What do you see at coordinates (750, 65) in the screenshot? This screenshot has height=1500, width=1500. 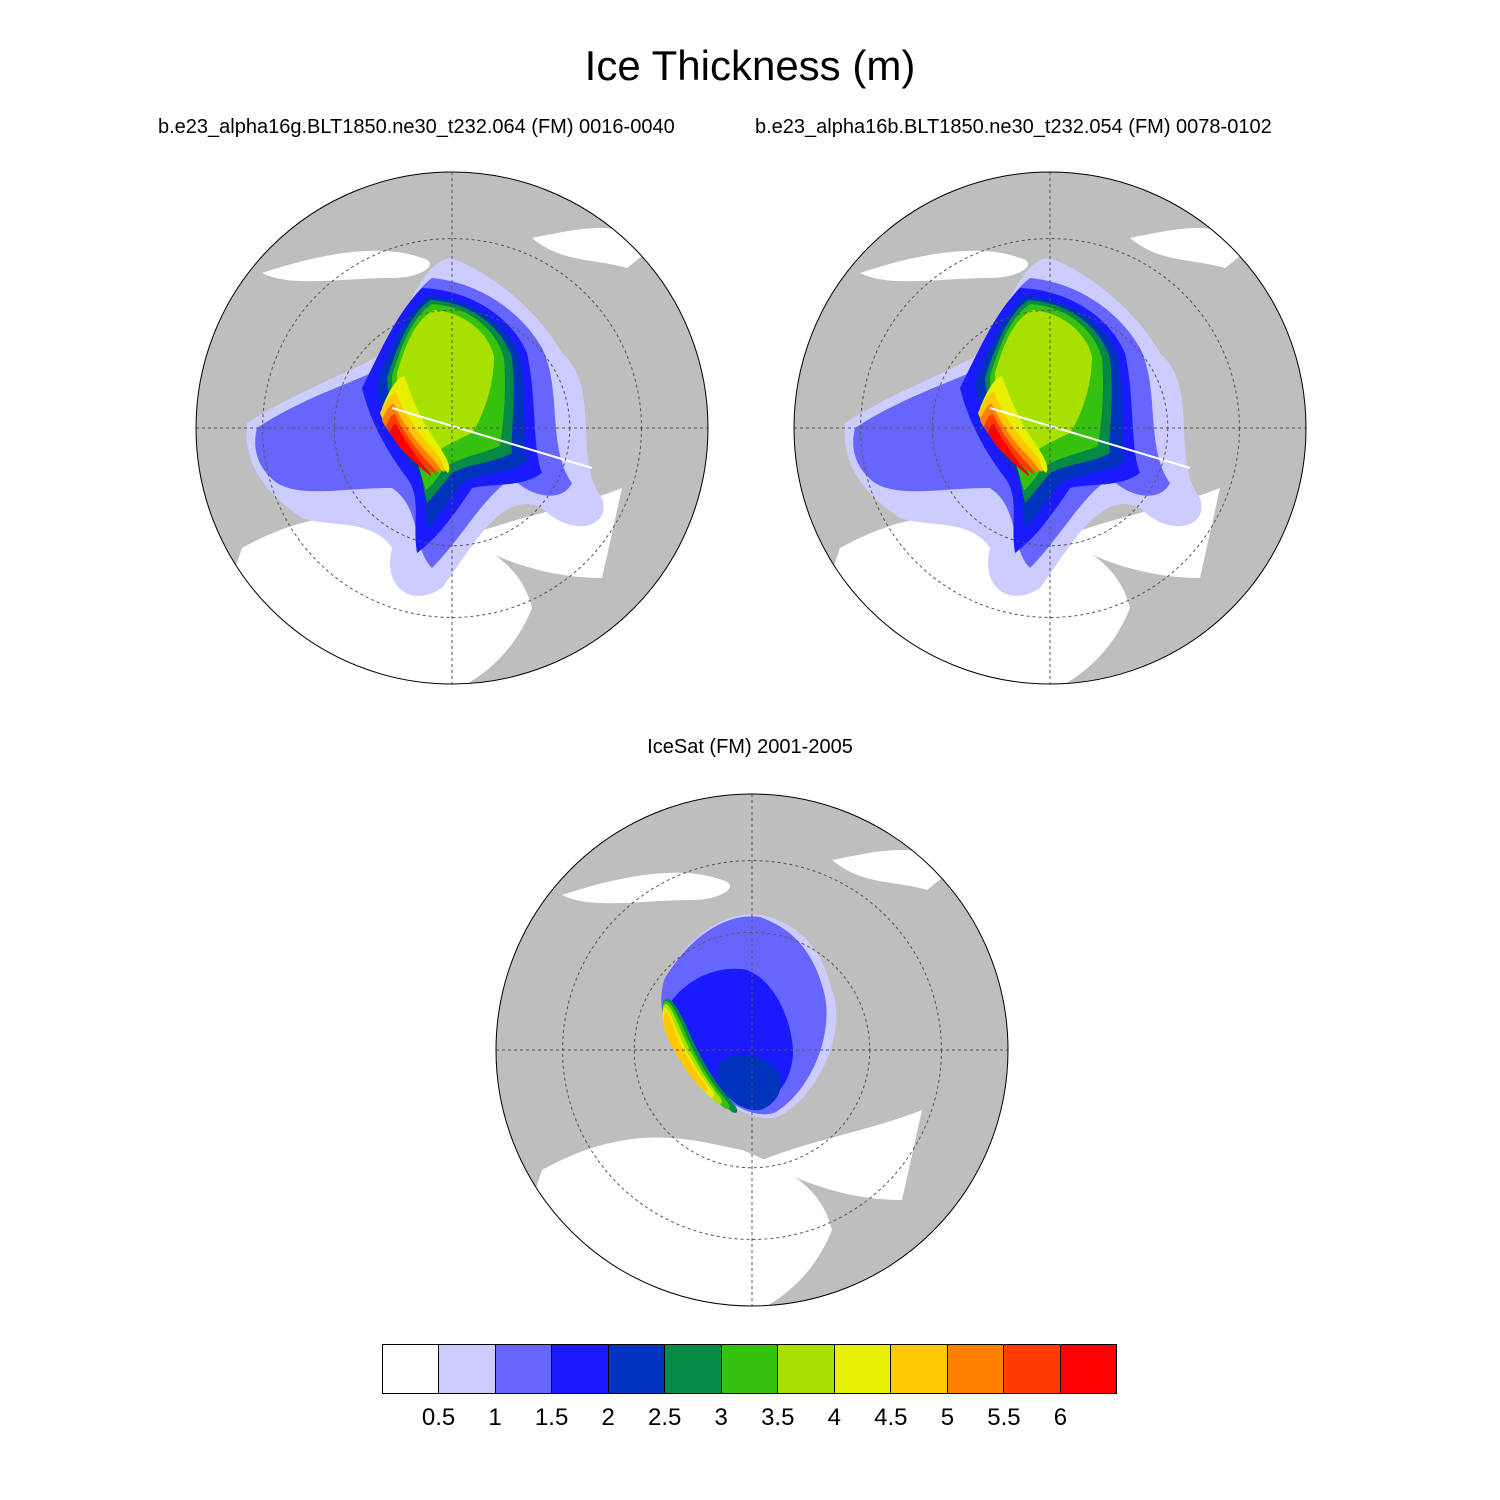 I see `figure-title: Ice Thickness (m)` at bounding box center [750, 65].